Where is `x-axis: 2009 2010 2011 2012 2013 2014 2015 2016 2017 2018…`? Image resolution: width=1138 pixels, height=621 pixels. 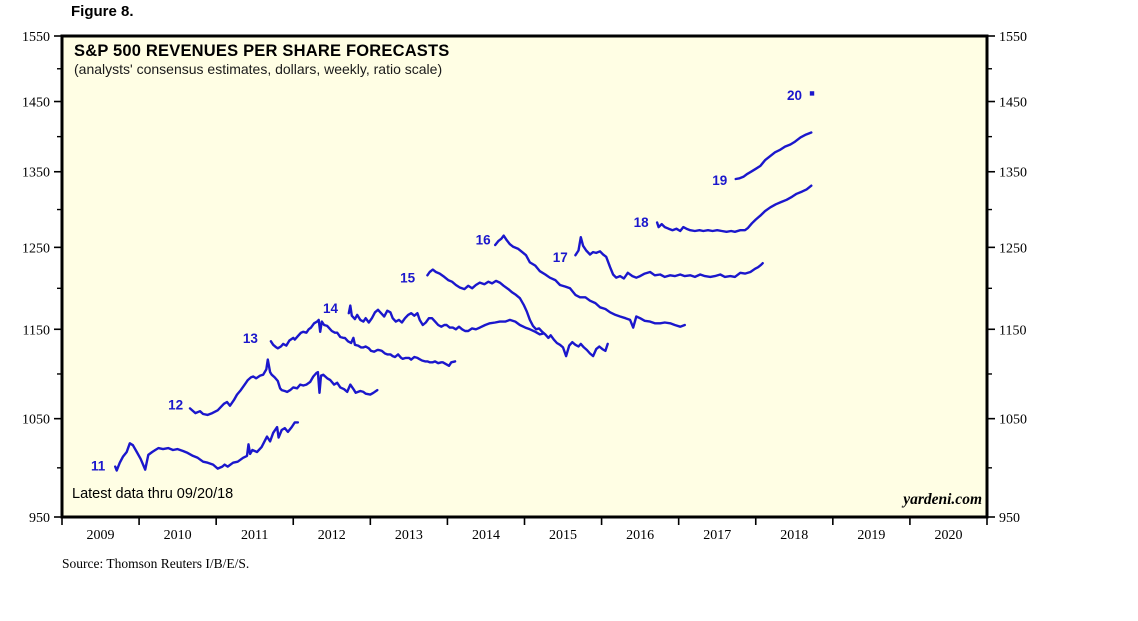
x-axis: 2009 2010 2011 2012 2013 2014 2015 2016 2017 2018… is located at coordinates (524, 530).